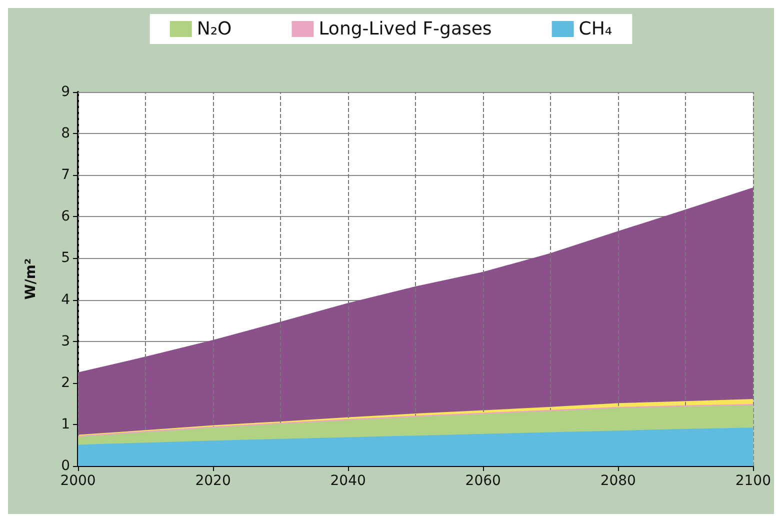 This screenshot has height=522, width=782. What do you see at coordinates (65, 175) in the screenshot?
I see `y-tick-label: 7` at bounding box center [65, 175].